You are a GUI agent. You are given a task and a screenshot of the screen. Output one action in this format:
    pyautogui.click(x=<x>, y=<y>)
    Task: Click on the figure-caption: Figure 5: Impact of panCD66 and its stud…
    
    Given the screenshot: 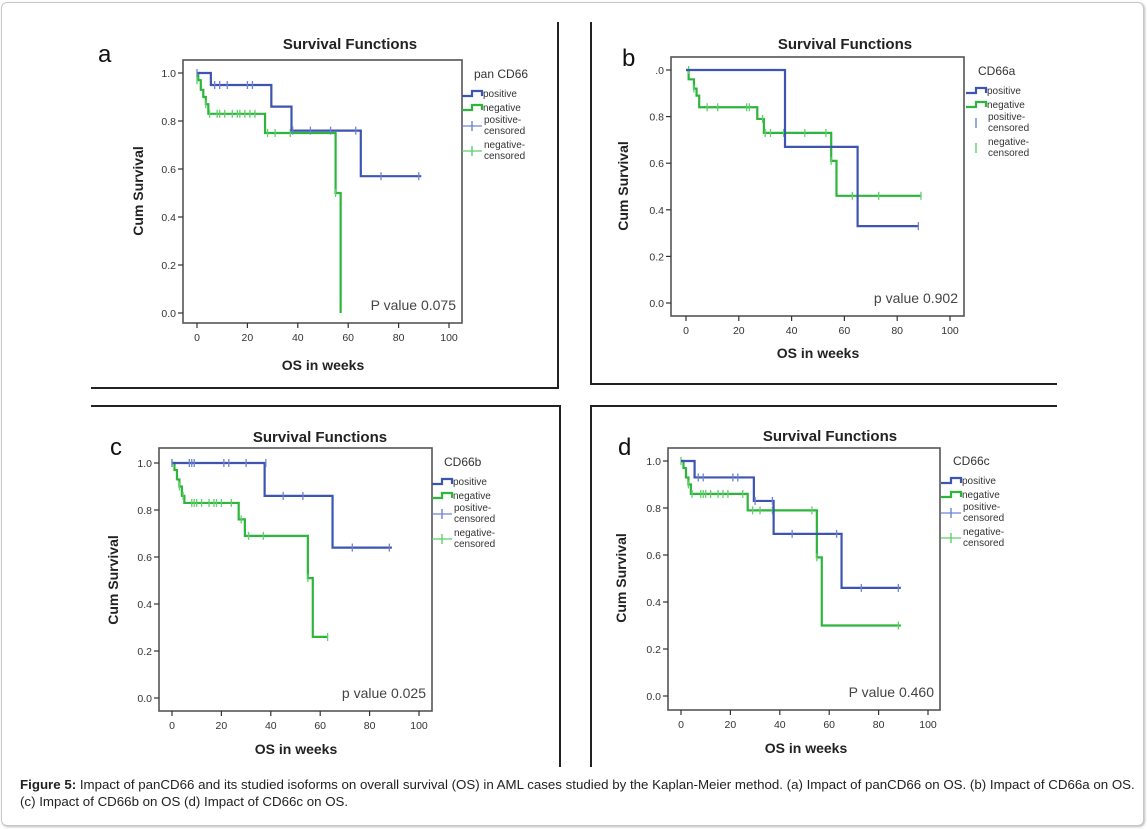 What is the action you would take?
    pyautogui.click(x=577, y=793)
    